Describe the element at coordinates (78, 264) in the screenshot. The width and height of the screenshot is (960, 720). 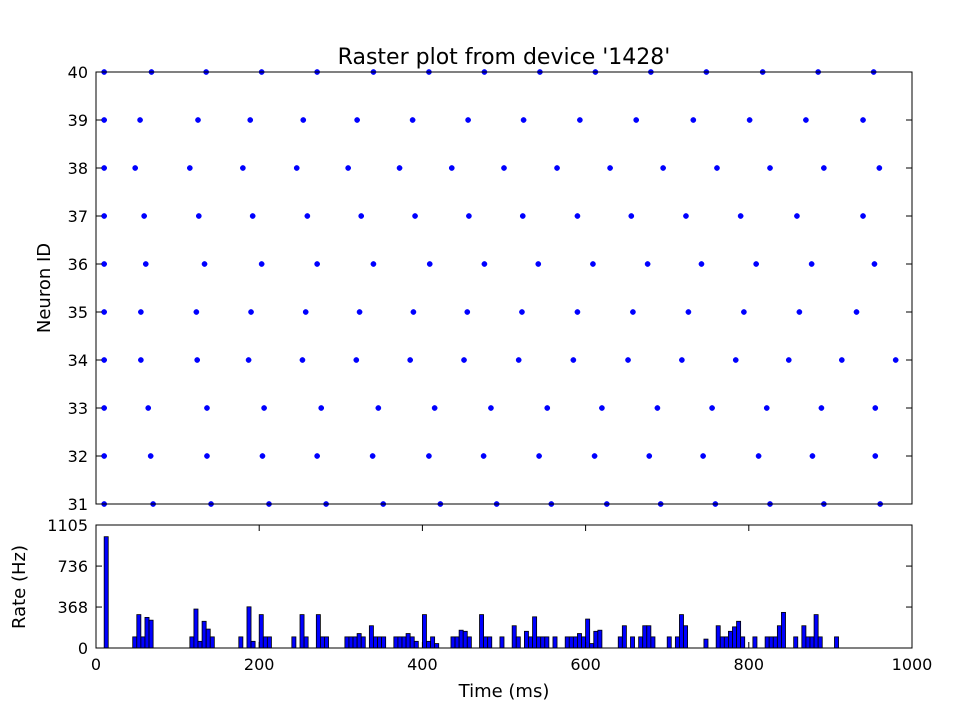
I see `raster-ytick-label: 36` at that location.